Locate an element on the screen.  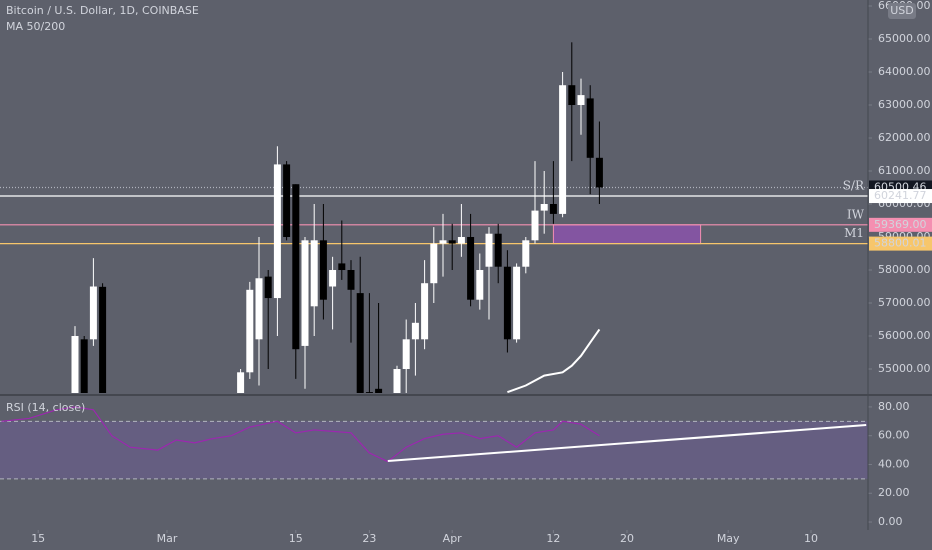
chart-title: Bitcoin / U.S. Dollar, 1D, COINBASE is located at coordinates (102, 10).